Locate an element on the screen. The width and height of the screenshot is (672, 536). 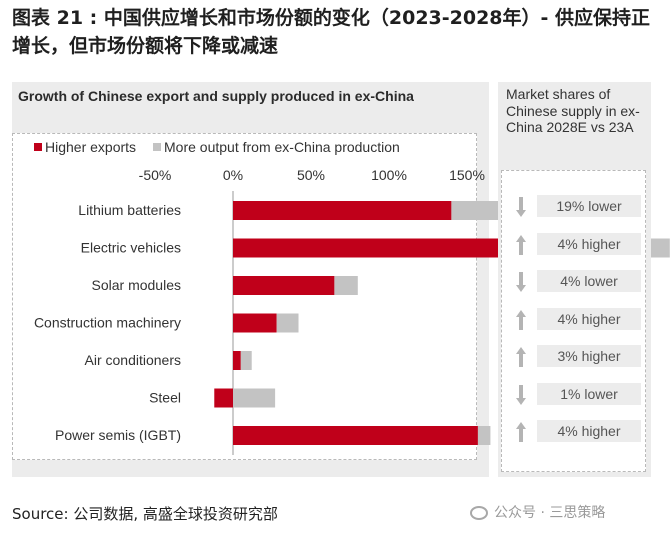
x-tick-label: 50% is located at coordinates (311, 175).